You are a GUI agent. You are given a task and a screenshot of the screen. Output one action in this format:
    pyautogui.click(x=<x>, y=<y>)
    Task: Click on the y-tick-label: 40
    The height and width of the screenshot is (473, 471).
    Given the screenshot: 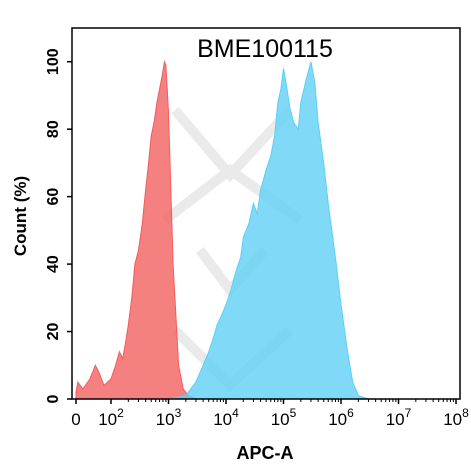 What is the action you would take?
    pyautogui.click(x=53, y=264)
    